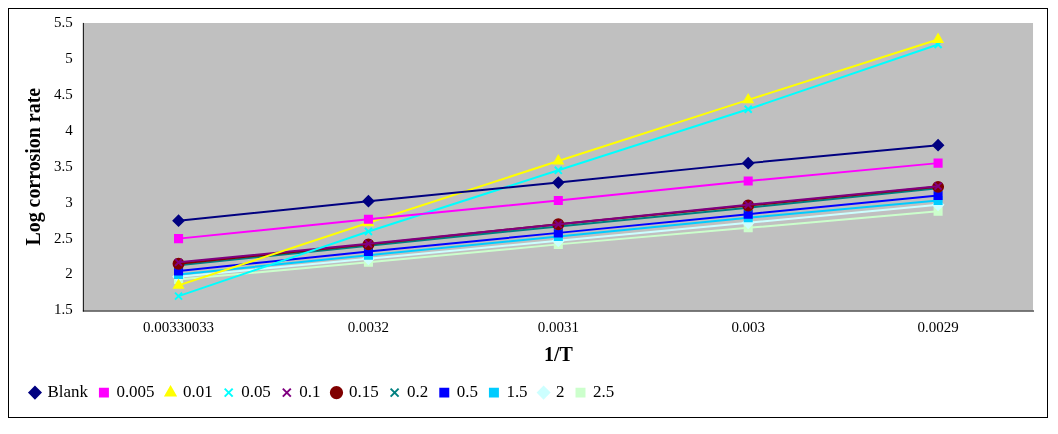 The width and height of the screenshot is (1058, 434). What do you see at coordinates (310, 392) in the screenshot?
I see `legend-label: 0.1` at bounding box center [310, 392].